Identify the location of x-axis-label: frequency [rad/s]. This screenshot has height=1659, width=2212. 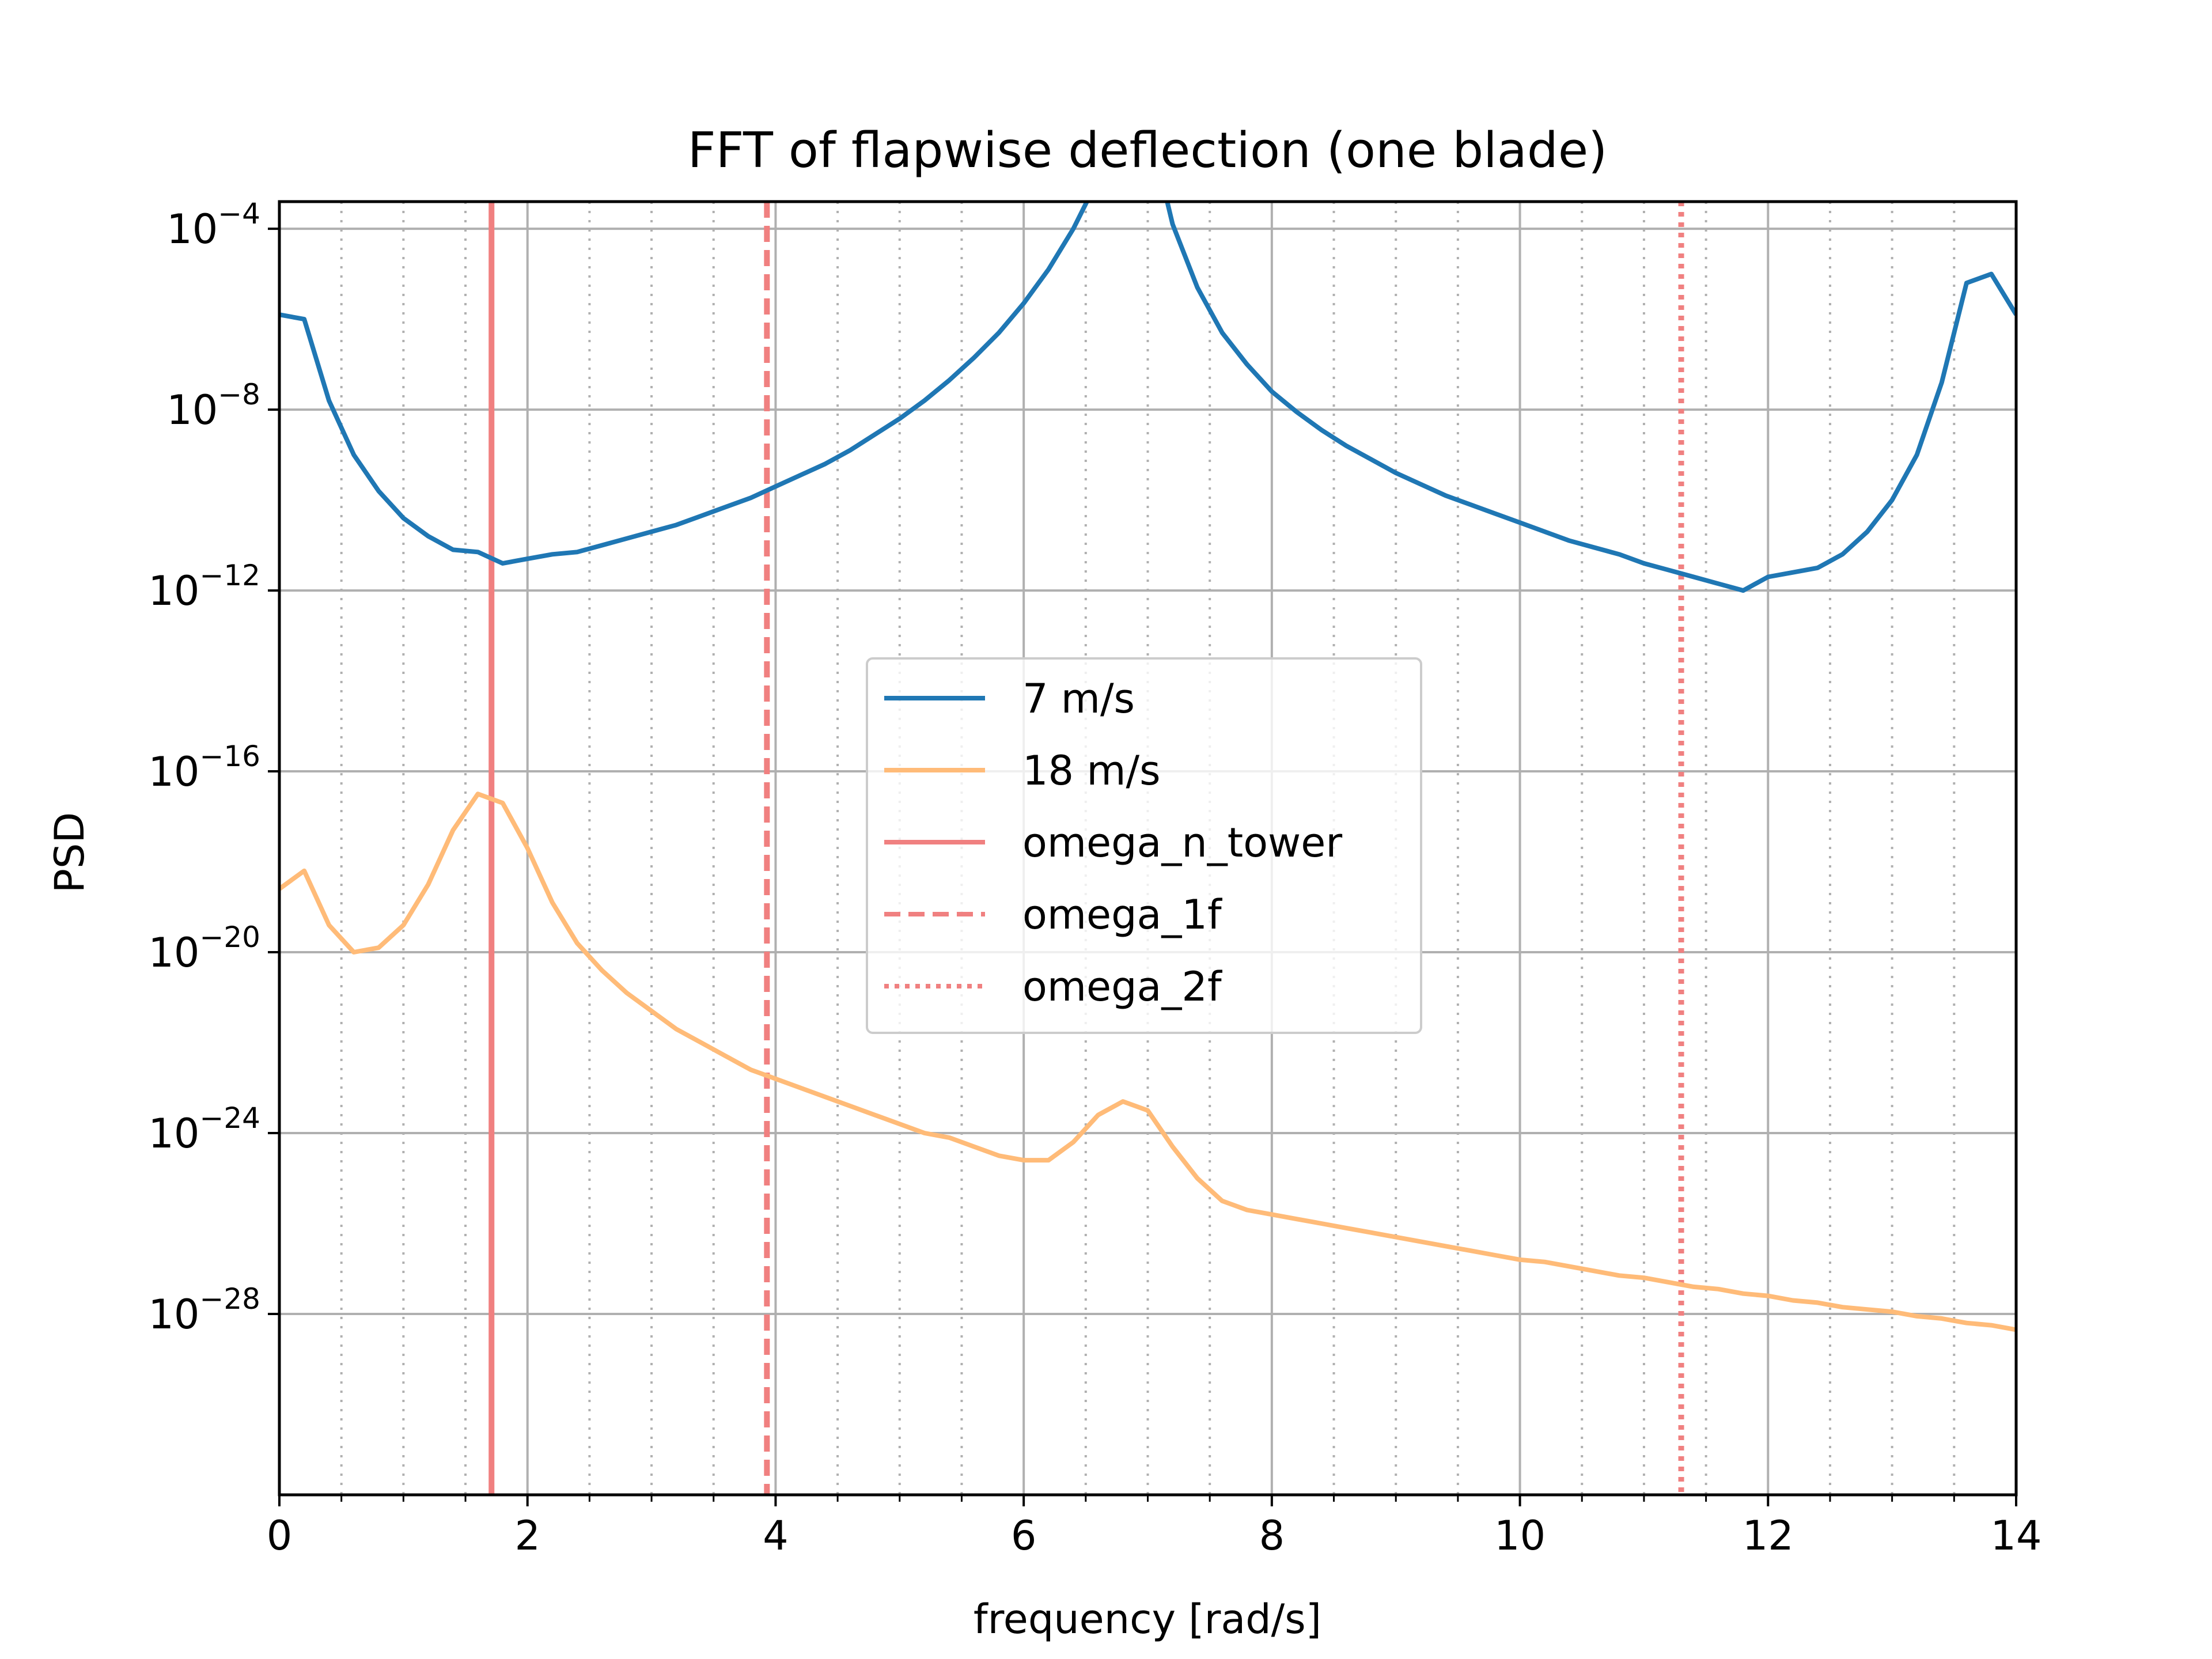
(1147, 1619).